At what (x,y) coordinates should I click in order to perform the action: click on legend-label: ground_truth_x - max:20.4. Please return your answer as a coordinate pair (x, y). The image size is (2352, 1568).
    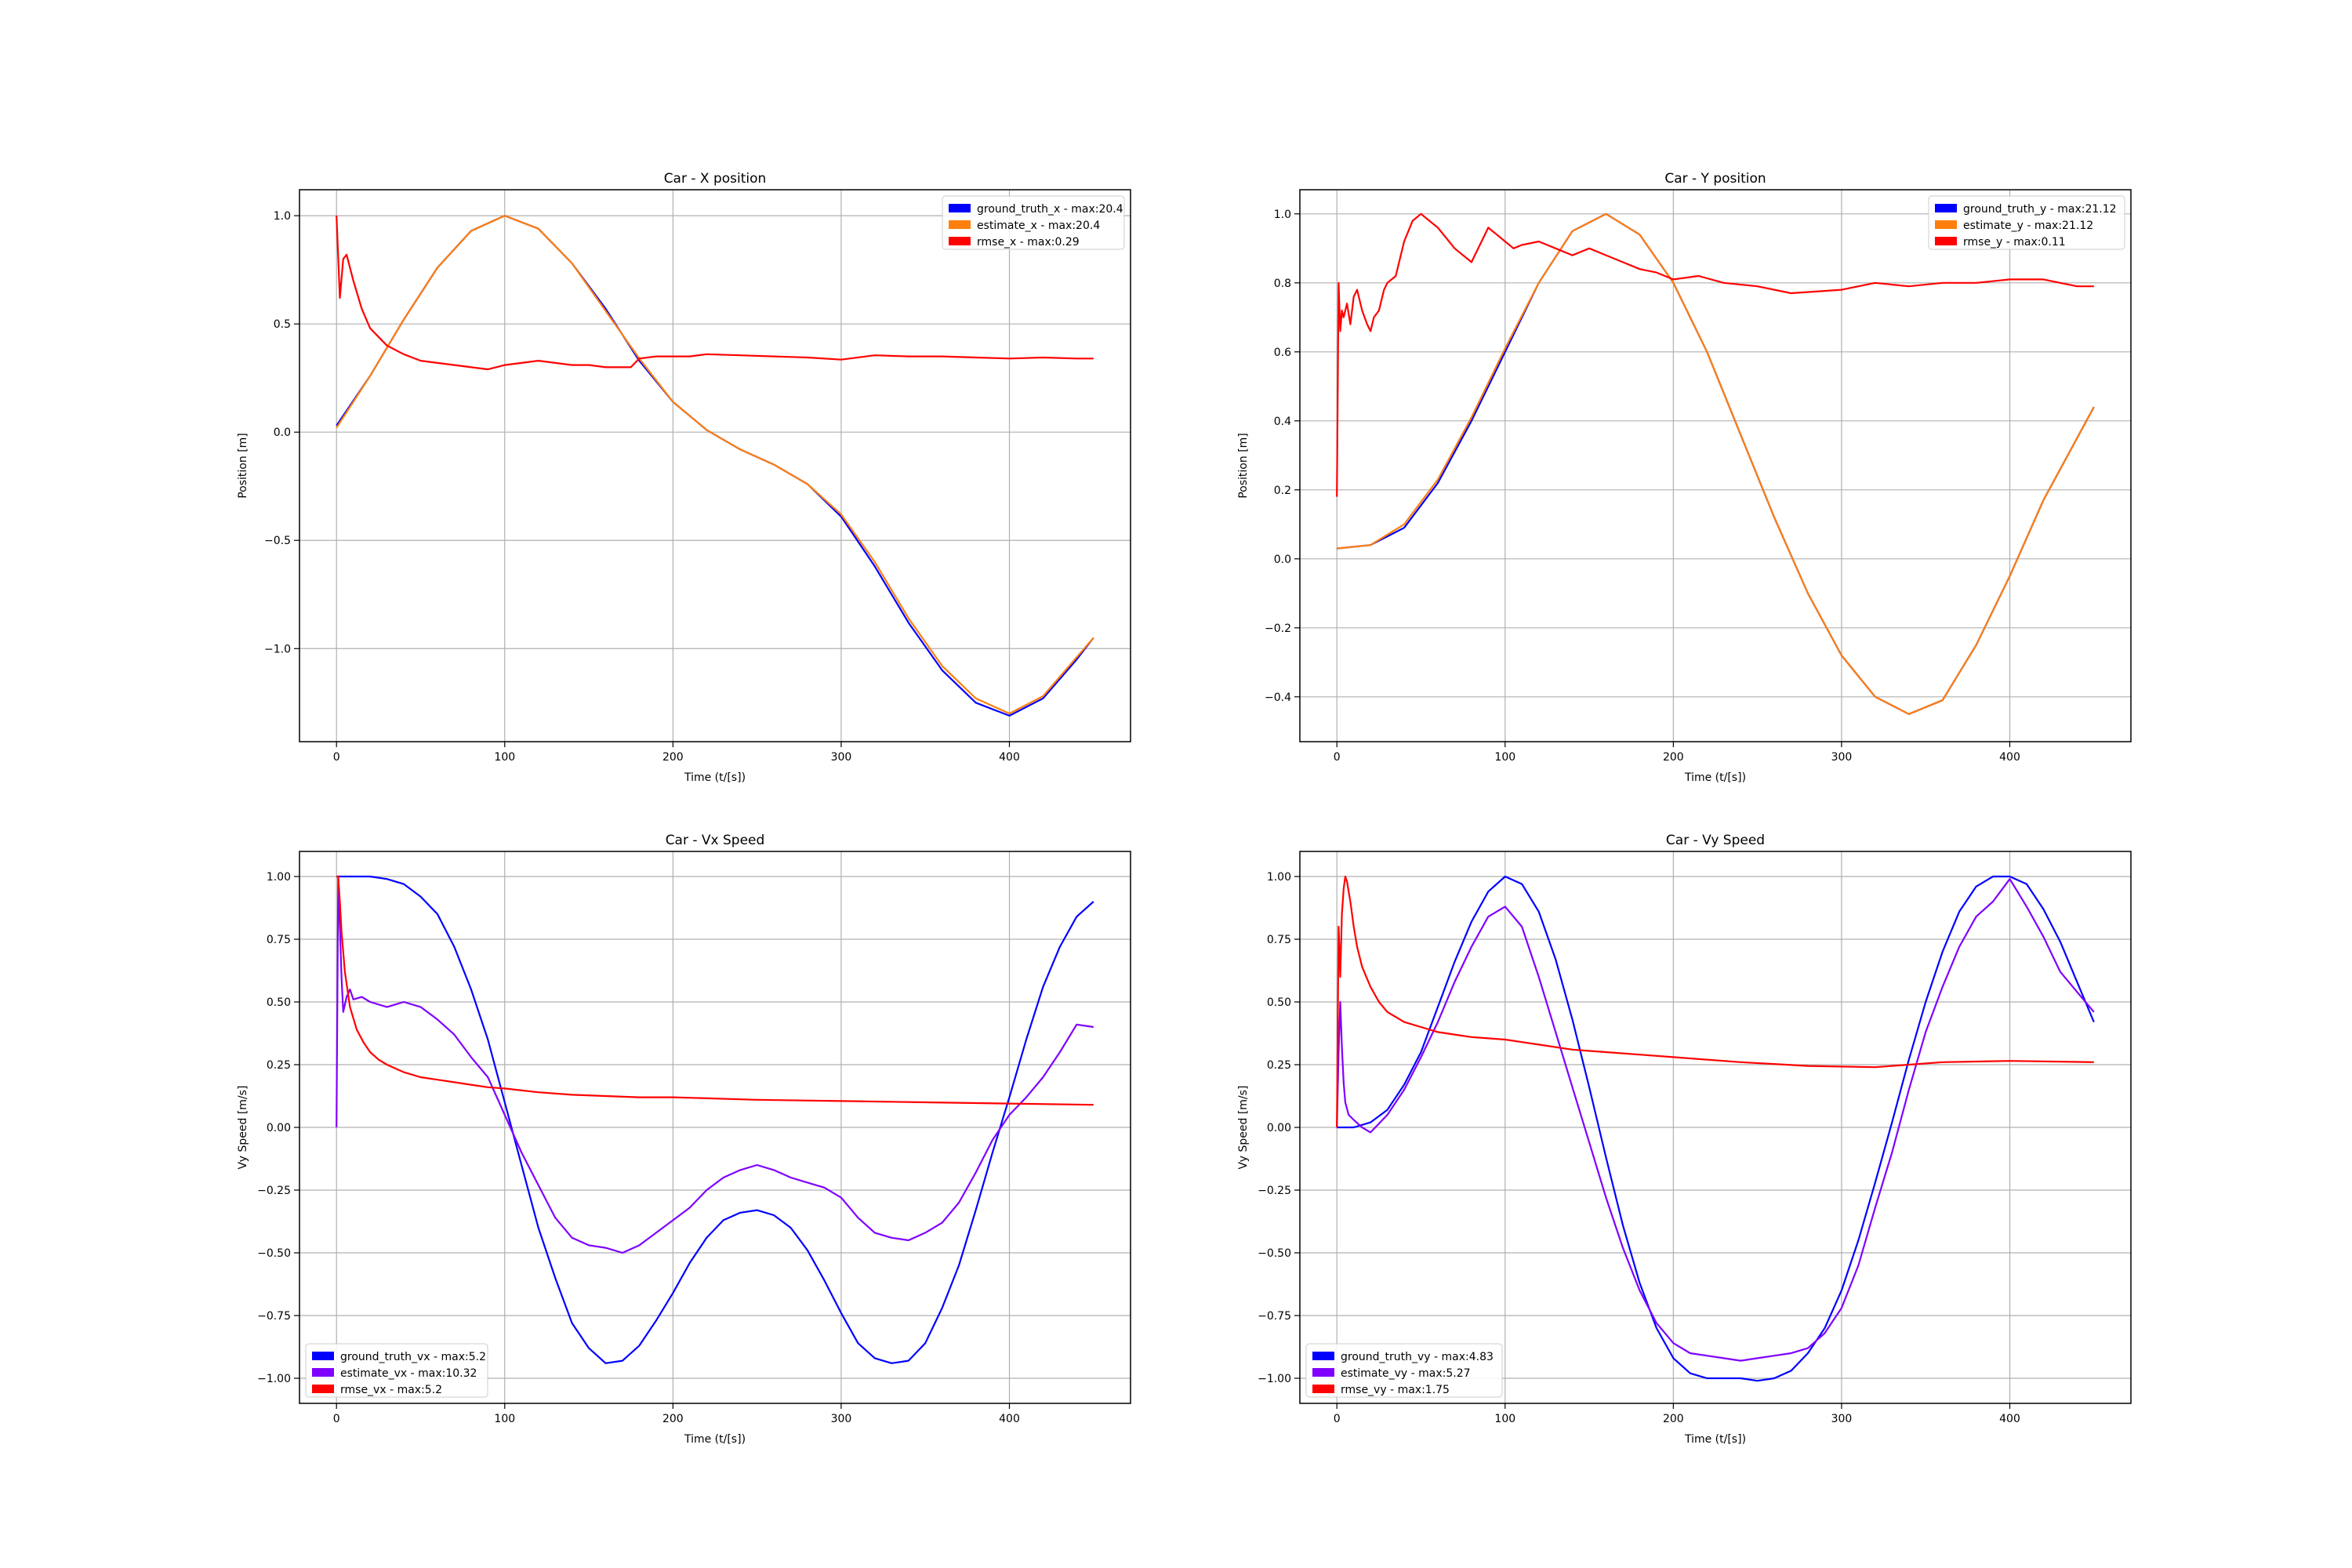
    Looking at the image, I should click on (1050, 209).